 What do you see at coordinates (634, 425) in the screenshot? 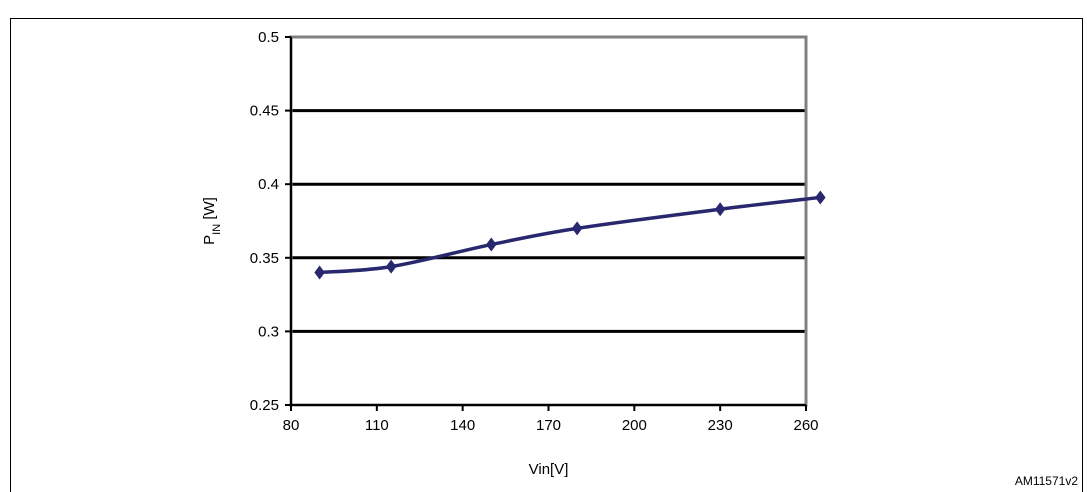
I see `x-tick-label: 200` at bounding box center [634, 425].